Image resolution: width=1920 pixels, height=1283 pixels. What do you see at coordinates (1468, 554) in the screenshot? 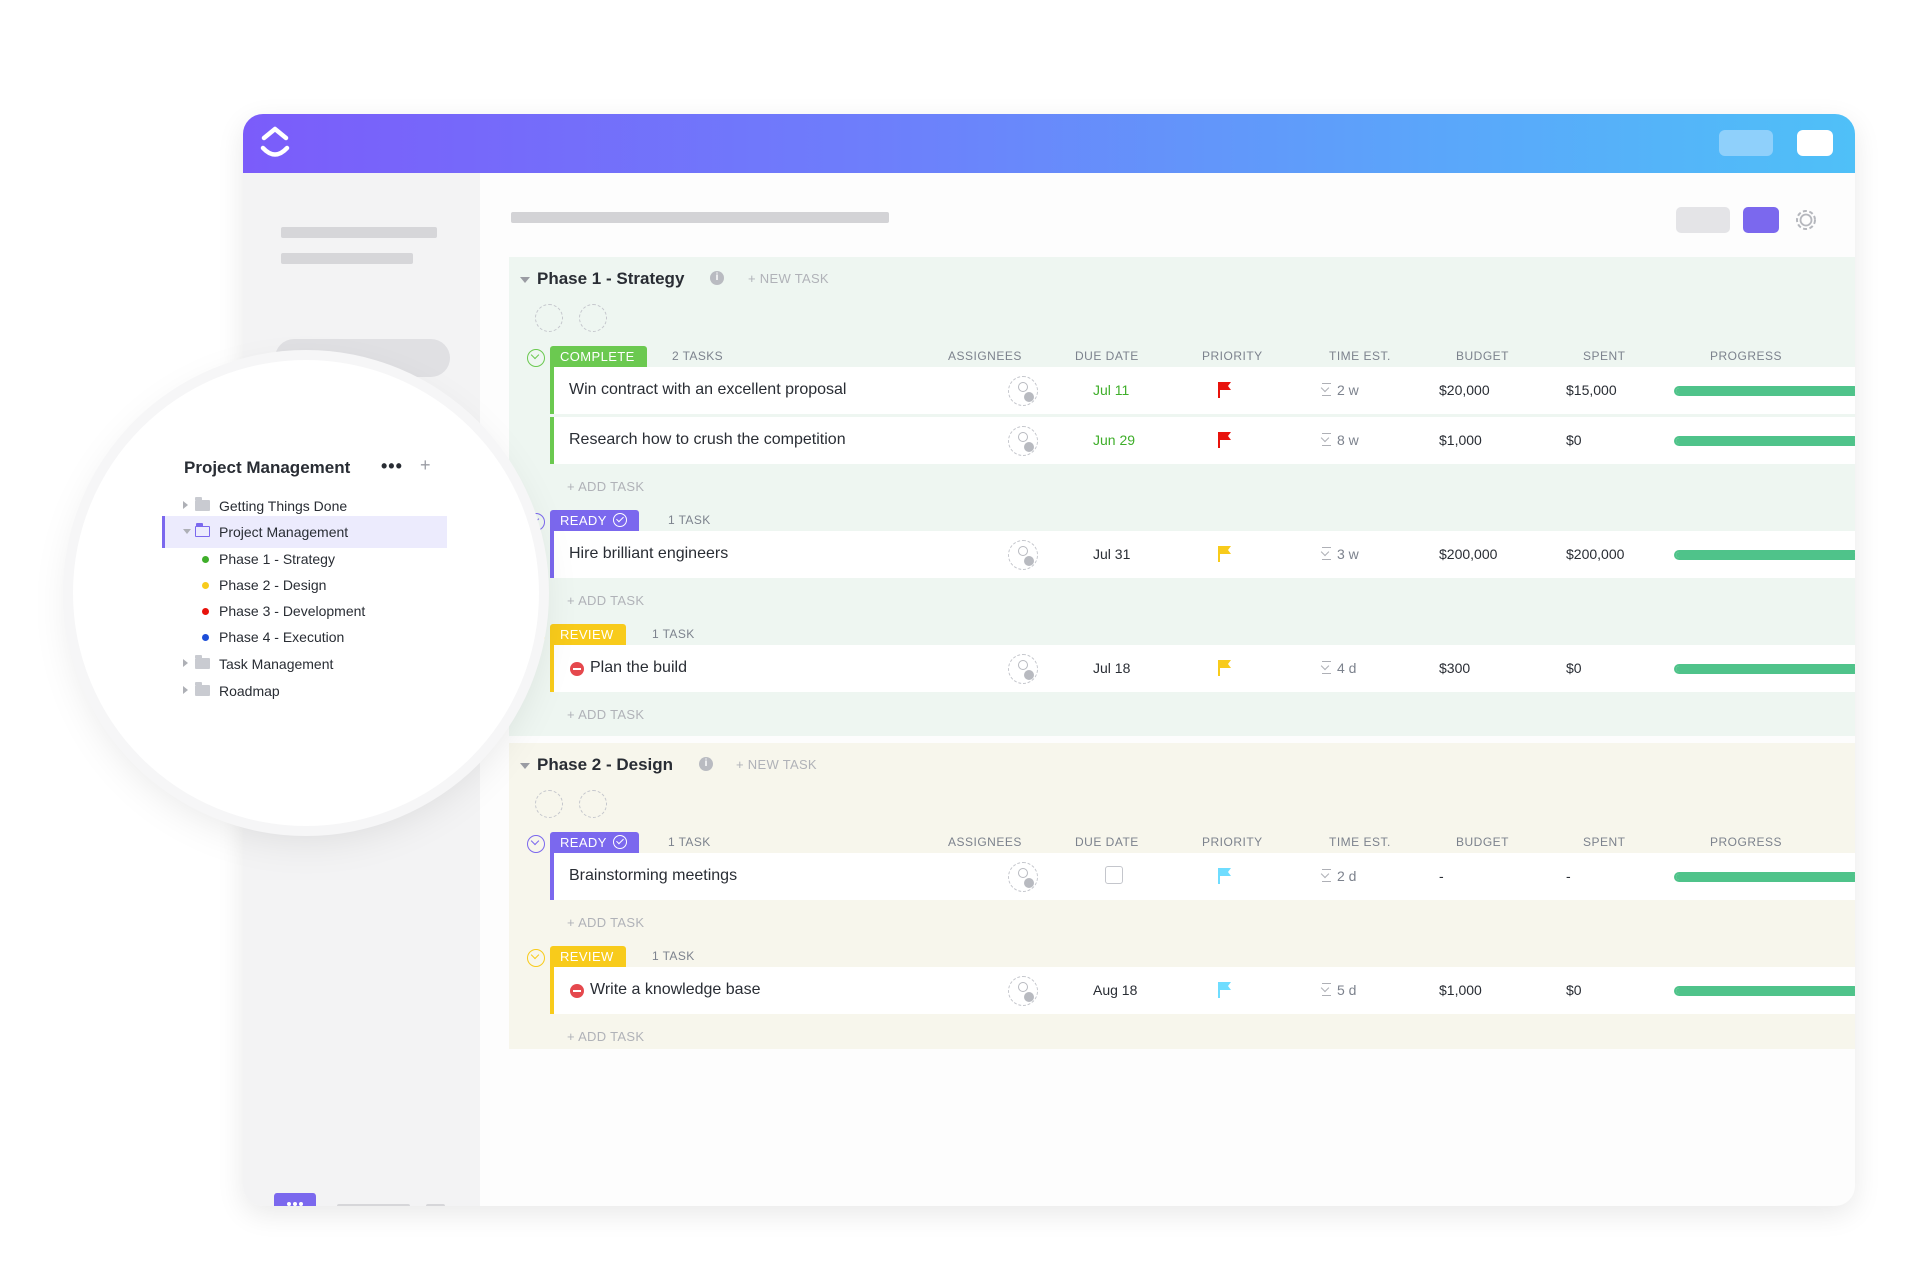
I see `budget-value: $200,000` at bounding box center [1468, 554].